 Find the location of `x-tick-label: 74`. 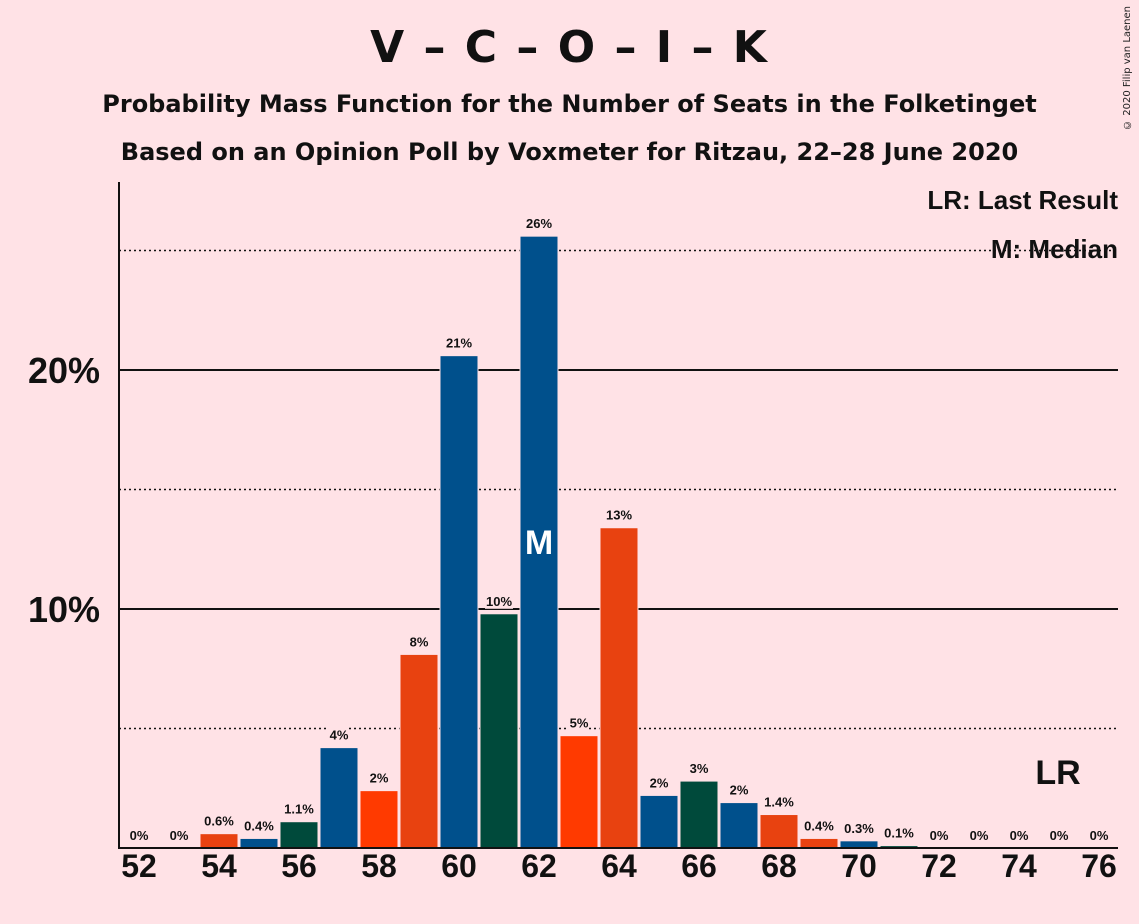

x-tick-label: 74 is located at coordinates (1019, 866).